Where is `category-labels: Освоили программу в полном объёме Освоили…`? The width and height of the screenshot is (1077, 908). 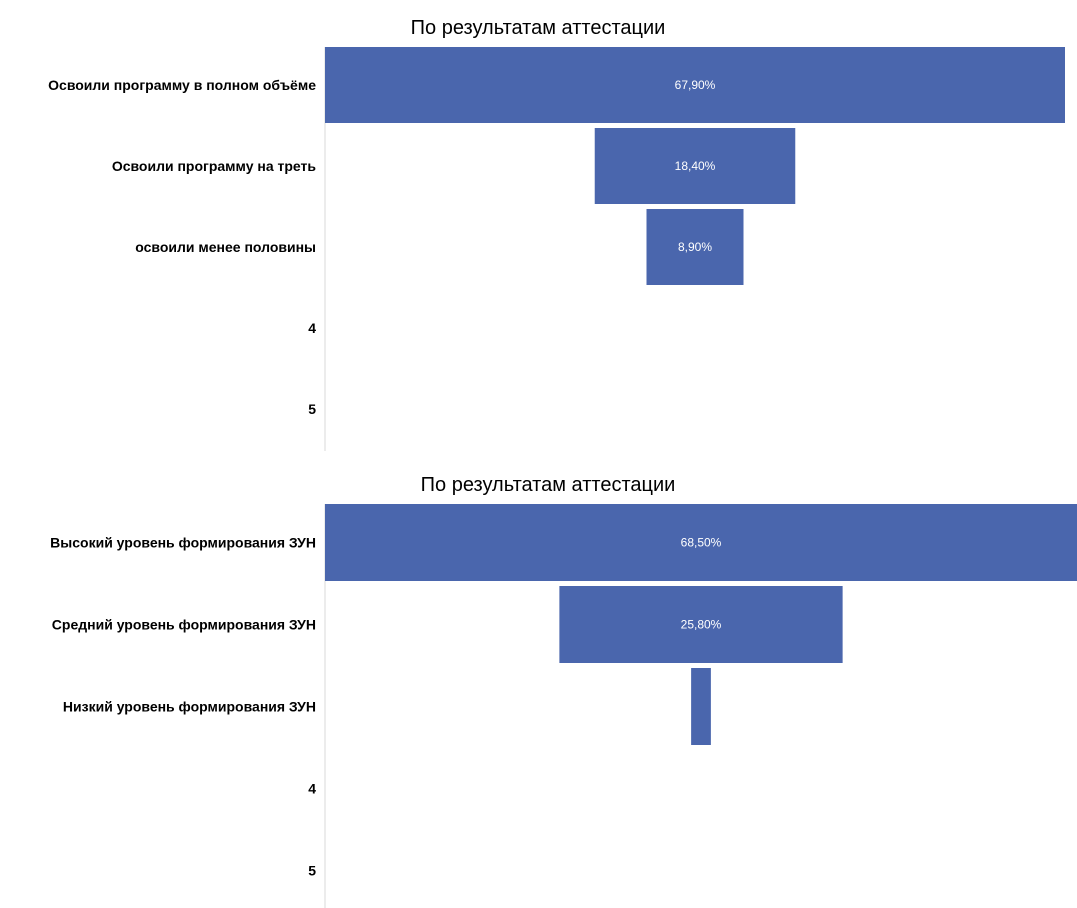 category-labels: Освоили программу в полном объёме Освоили… is located at coordinates (182, 247).